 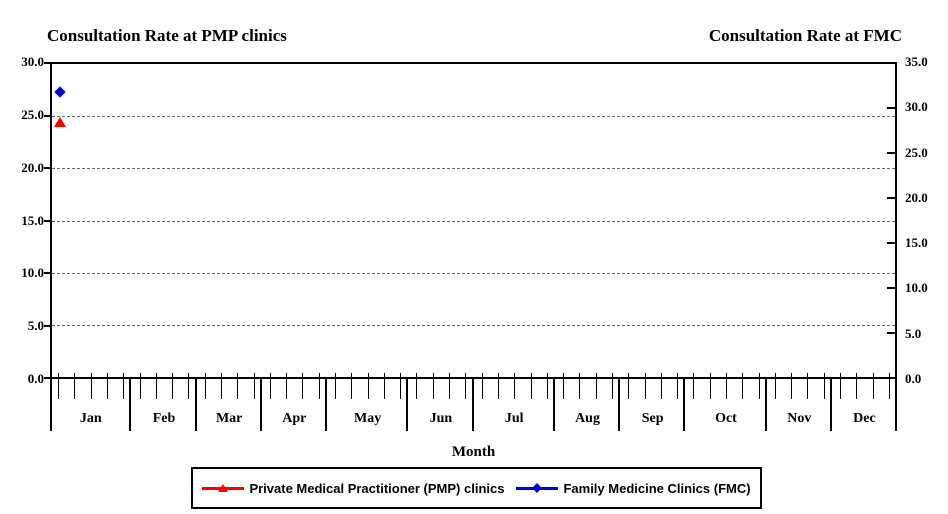 I want to click on x-axis: Jan Feb Mar Apr May Jun Jul Aug Sep Oct Nov Dec, so click(x=473, y=404).